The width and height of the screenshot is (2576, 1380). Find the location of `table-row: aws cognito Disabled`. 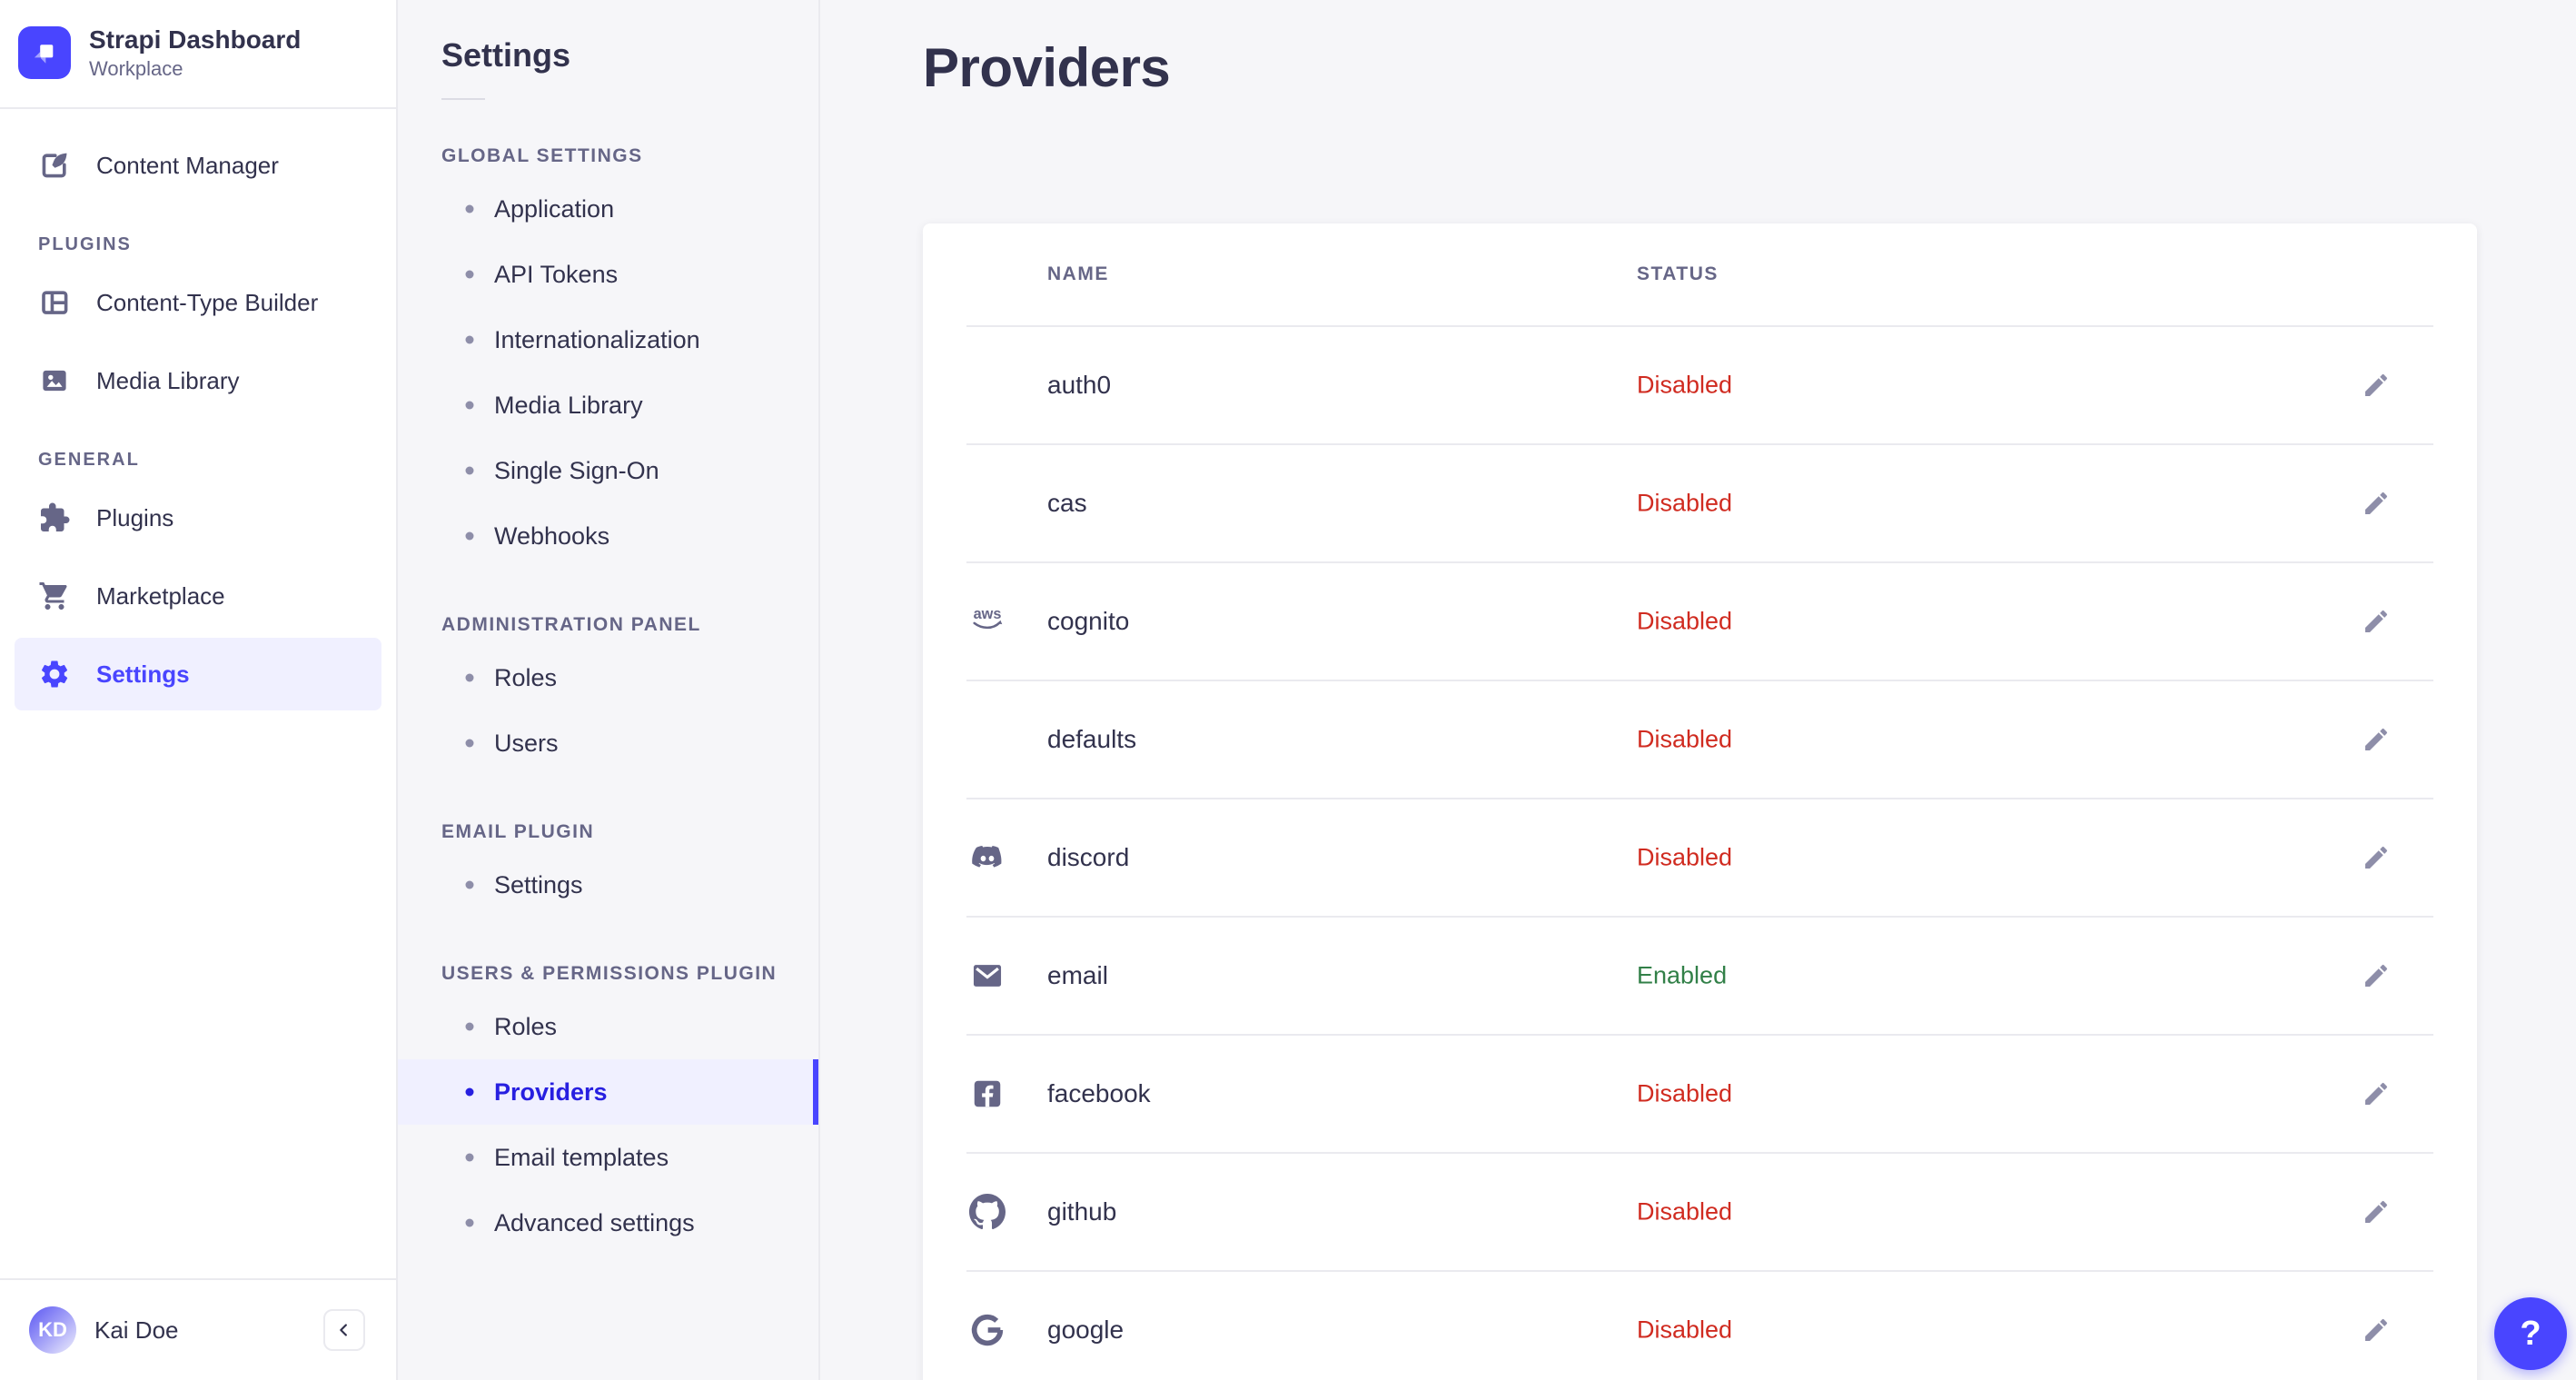

table-row: aws cognito Disabled is located at coordinates (1699, 622).